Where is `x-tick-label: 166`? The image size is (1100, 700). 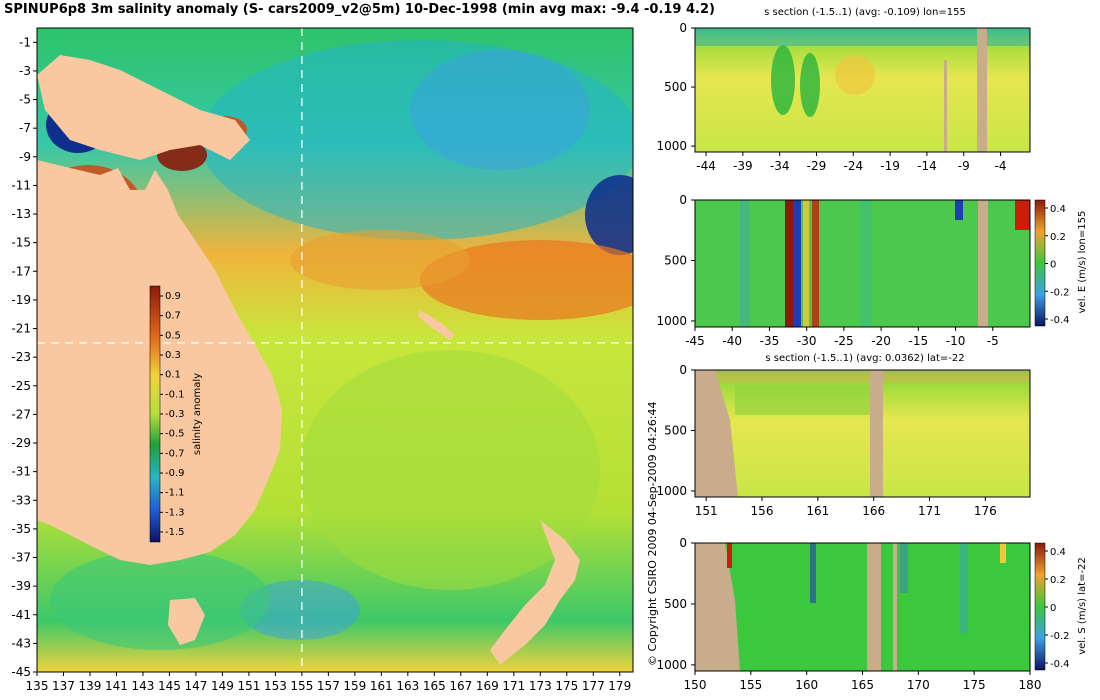 x-tick-label: 166 is located at coordinates (873, 511).